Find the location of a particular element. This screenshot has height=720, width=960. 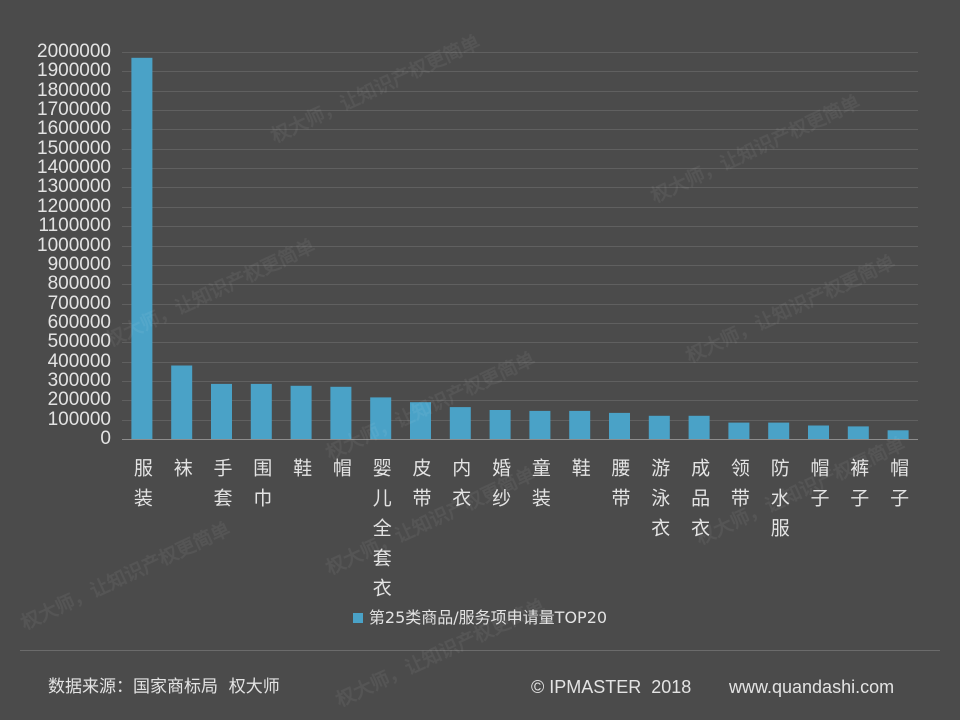

footer-divider is located at coordinates (480, 650).